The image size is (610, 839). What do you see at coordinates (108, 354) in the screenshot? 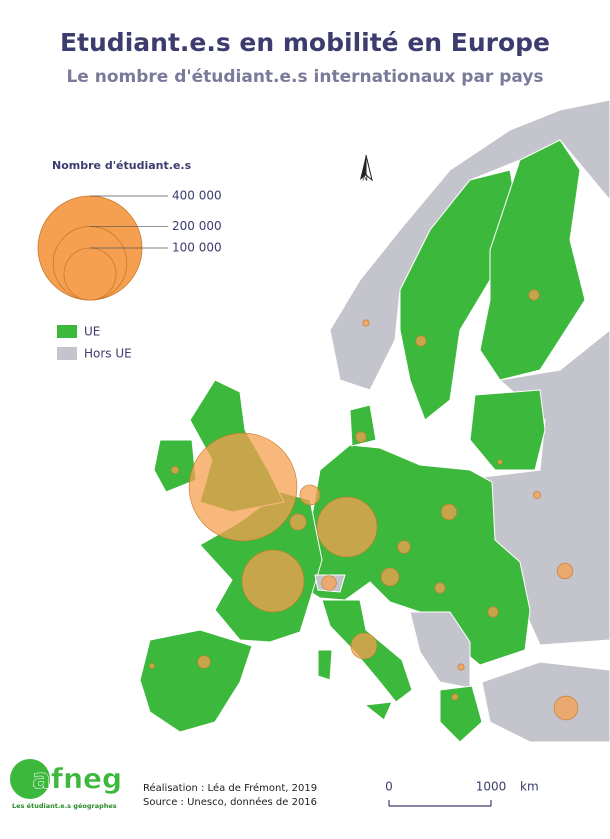
I see `legend-category-label: Hors UE` at bounding box center [108, 354].